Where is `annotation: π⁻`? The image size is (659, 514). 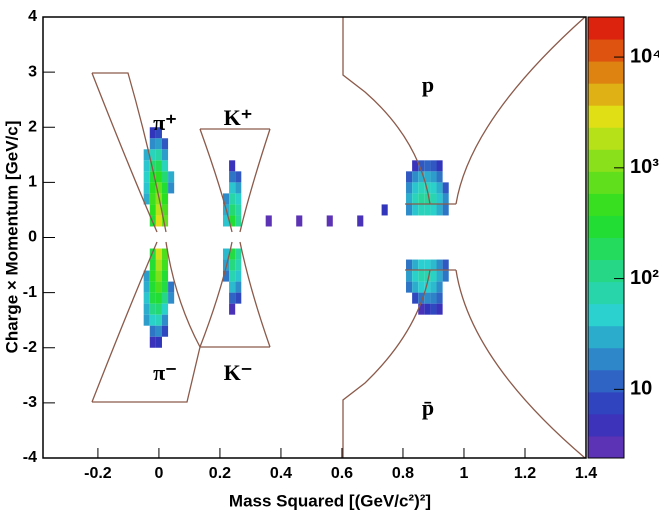 annotation: π⁻ is located at coordinates (165, 372).